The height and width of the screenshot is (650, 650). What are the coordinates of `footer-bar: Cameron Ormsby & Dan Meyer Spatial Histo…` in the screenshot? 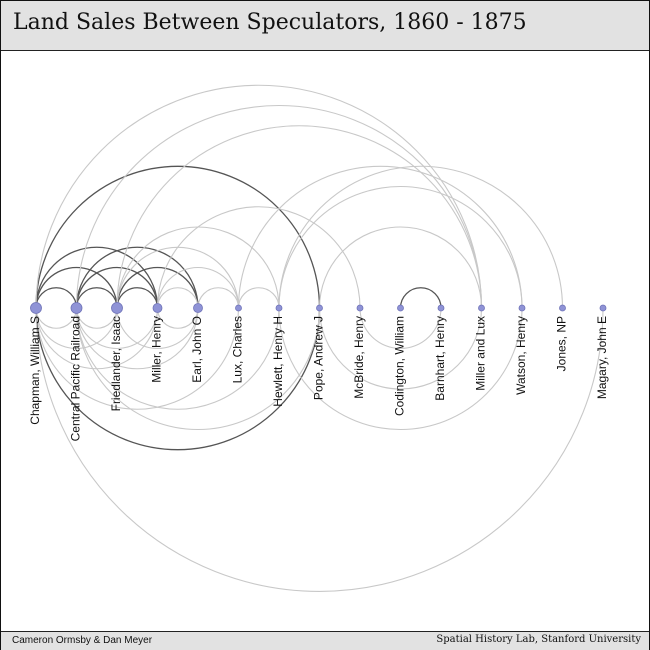 It's located at (325, 640).